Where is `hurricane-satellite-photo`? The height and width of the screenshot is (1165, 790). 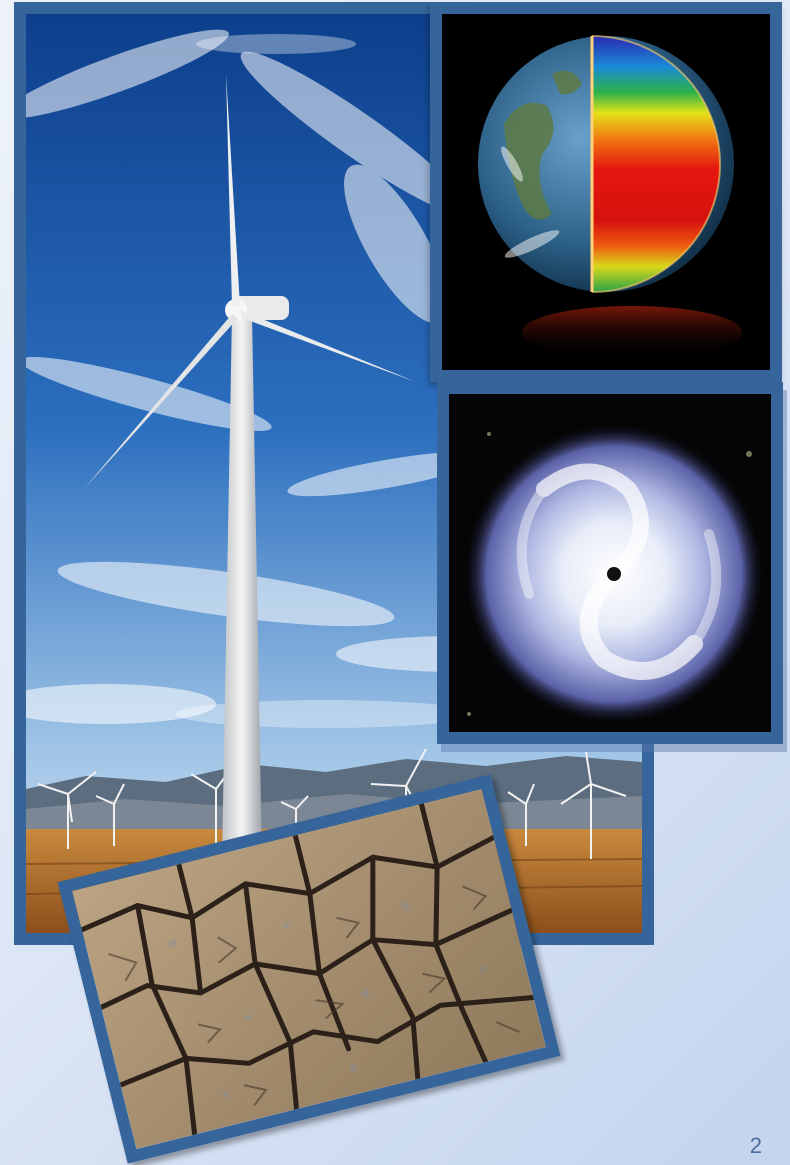 hurricane-satellite-photo is located at coordinates (610, 563).